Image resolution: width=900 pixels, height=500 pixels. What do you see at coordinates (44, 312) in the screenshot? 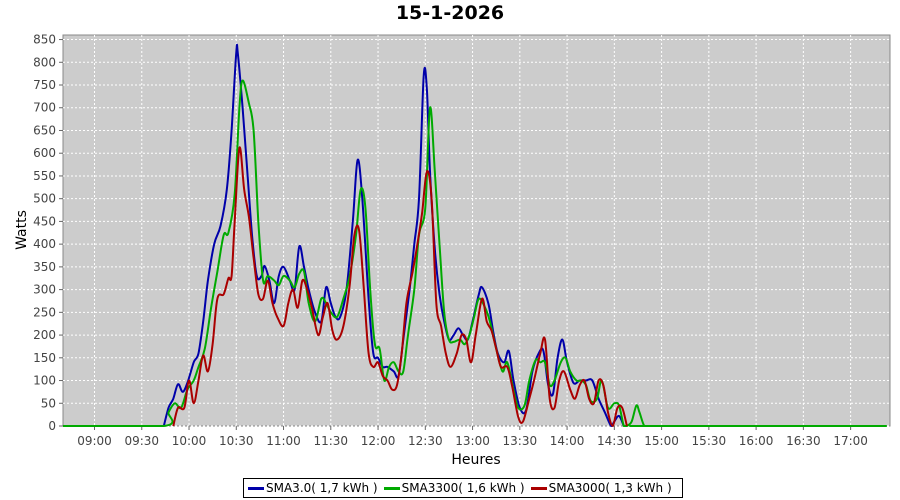
I see `y-tick-label: 250` at bounding box center [44, 312].